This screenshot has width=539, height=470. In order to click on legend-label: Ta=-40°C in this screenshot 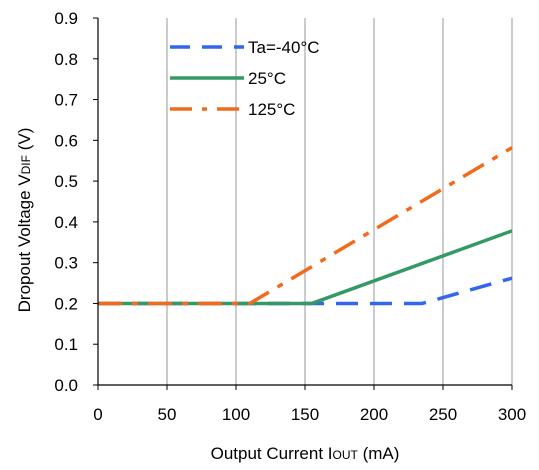, I will do `click(284, 47)`.